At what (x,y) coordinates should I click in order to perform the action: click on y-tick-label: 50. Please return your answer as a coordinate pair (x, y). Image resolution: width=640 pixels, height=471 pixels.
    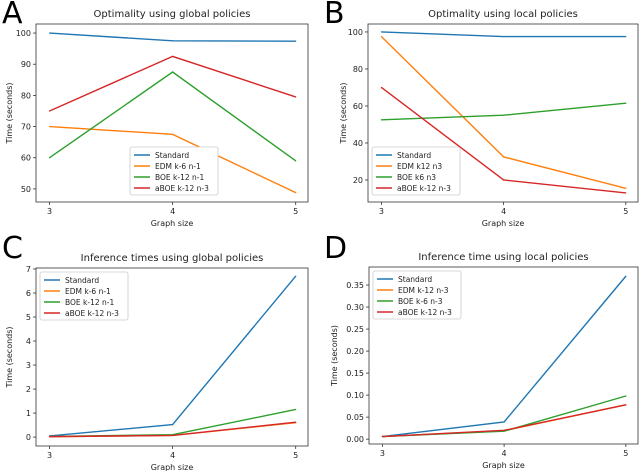
    Looking at the image, I should click on (26, 189).